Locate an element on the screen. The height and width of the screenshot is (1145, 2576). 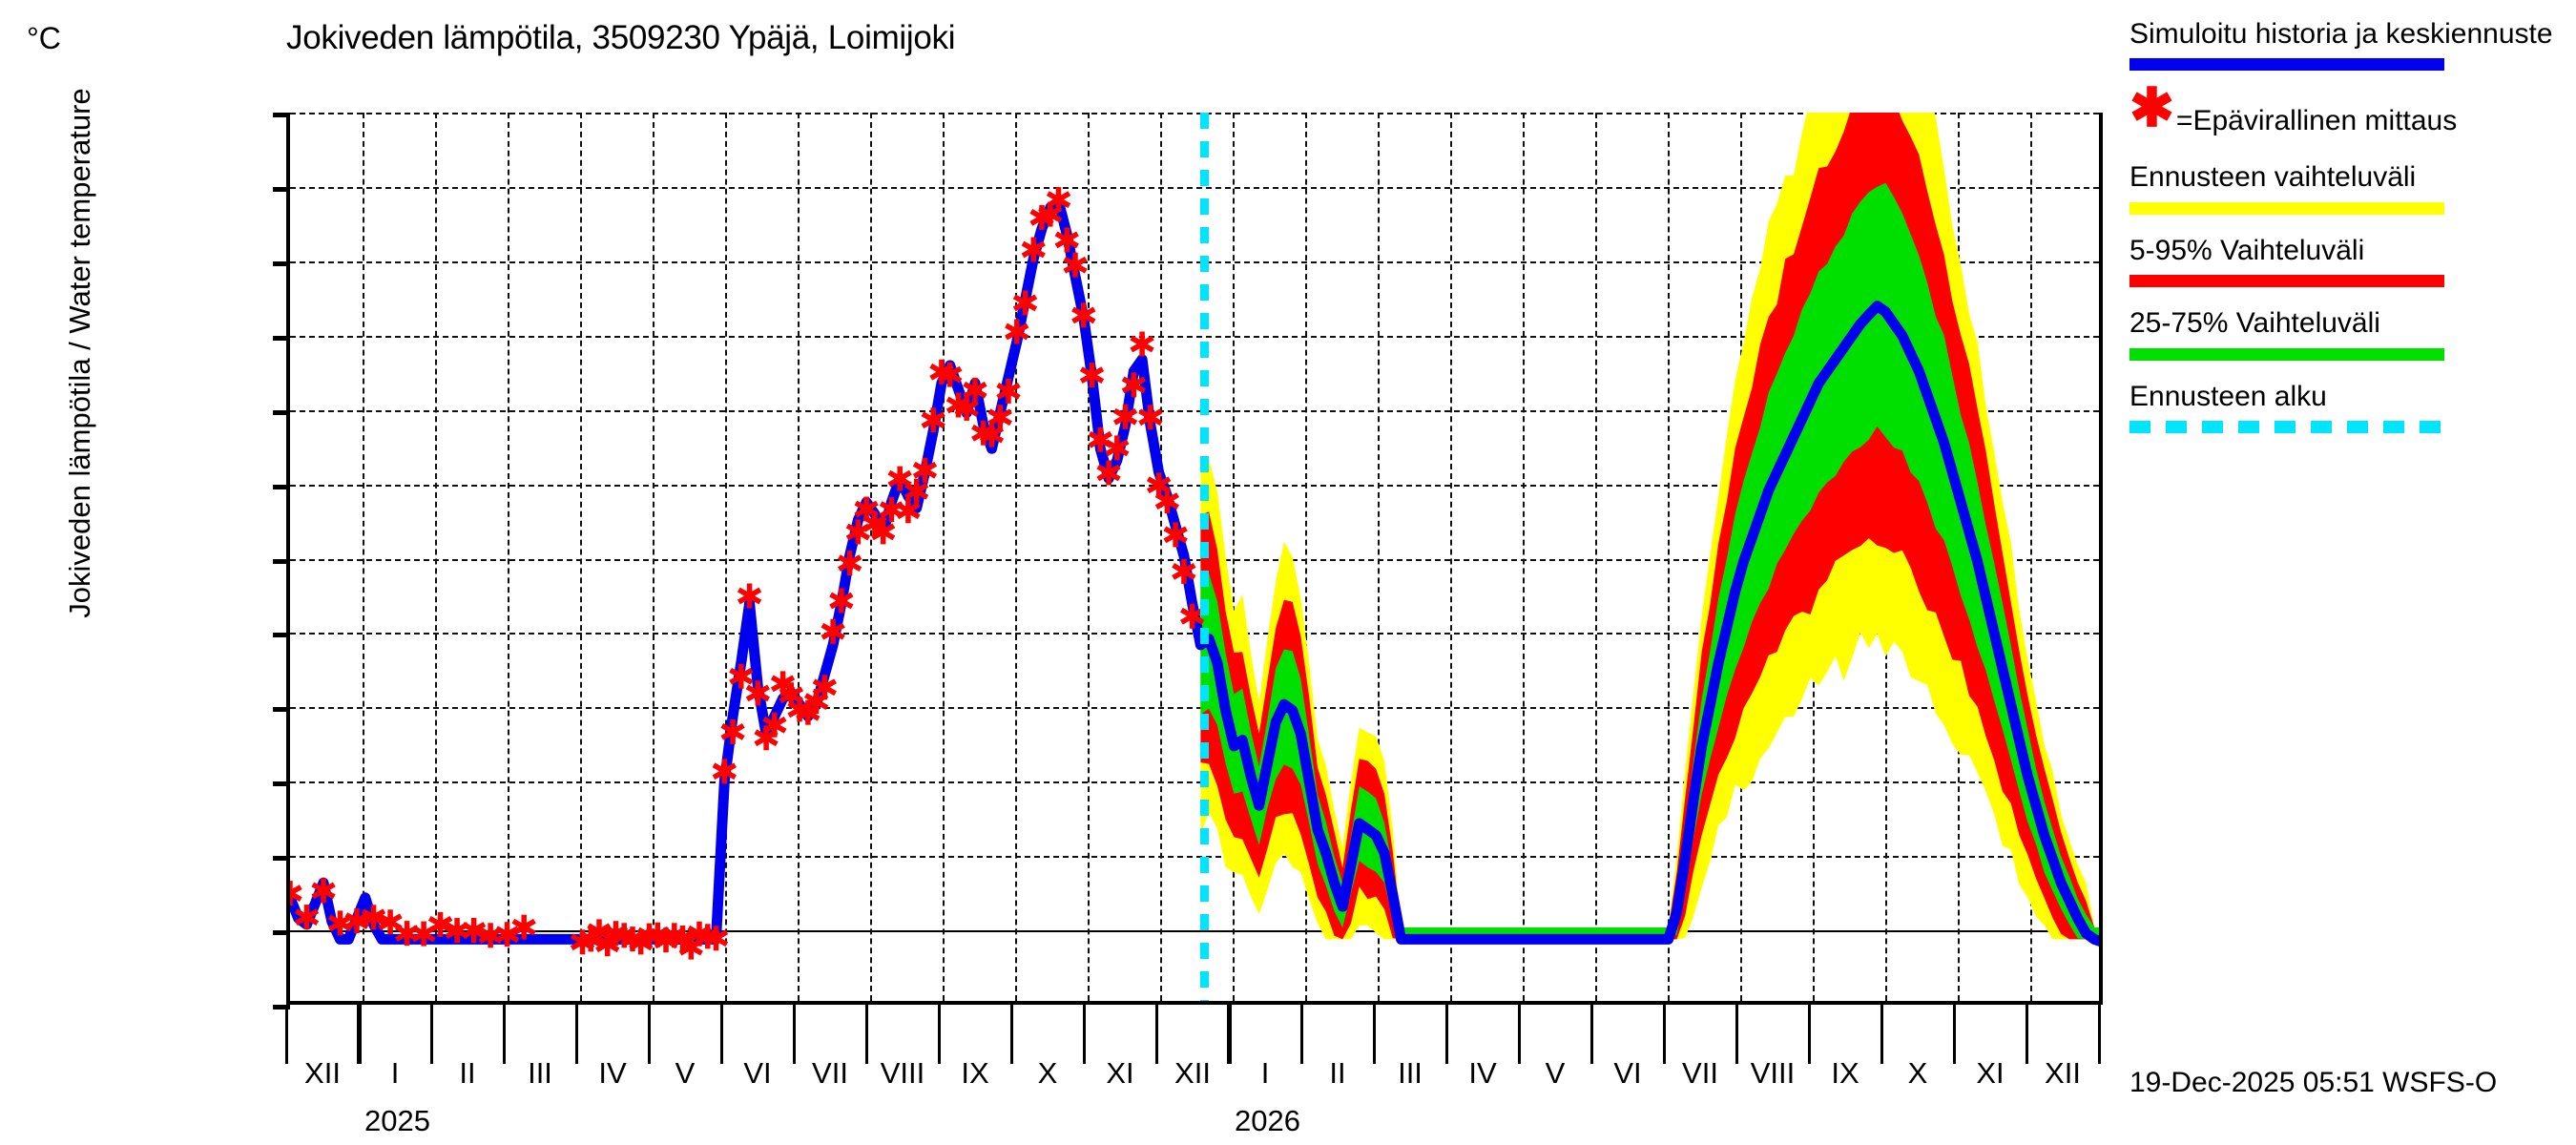
legend-swatch-forecast-start is located at coordinates (2286, 427).